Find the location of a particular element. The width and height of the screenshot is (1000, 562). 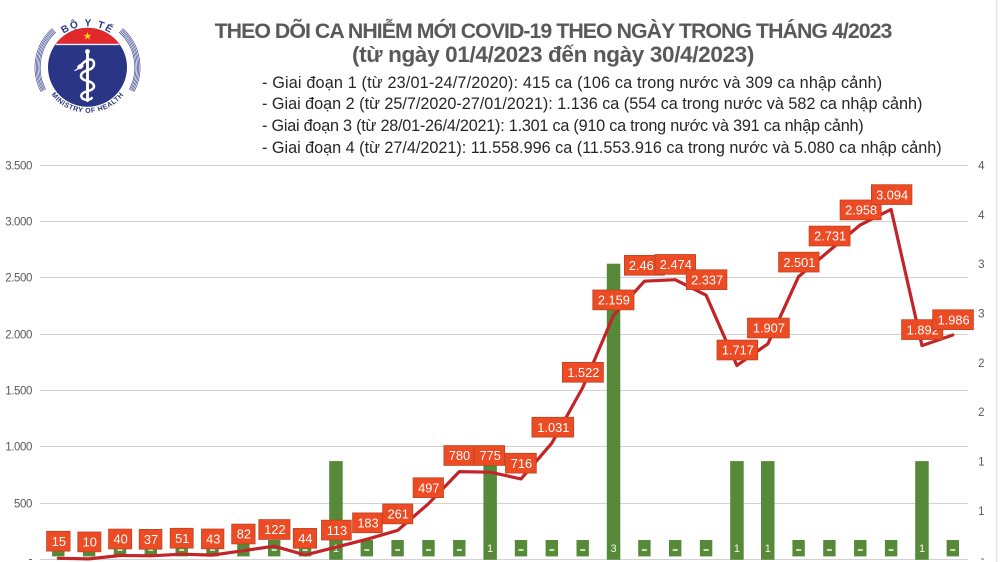

svg-text: 1.522 is located at coordinates (583, 372).